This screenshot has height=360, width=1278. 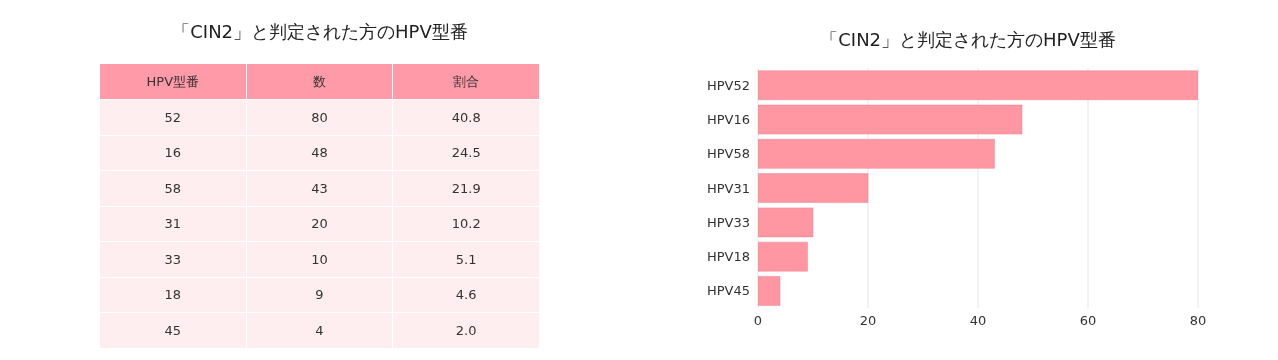 I want to click on x-tick-label: 80, so click(x=1198, y=321).